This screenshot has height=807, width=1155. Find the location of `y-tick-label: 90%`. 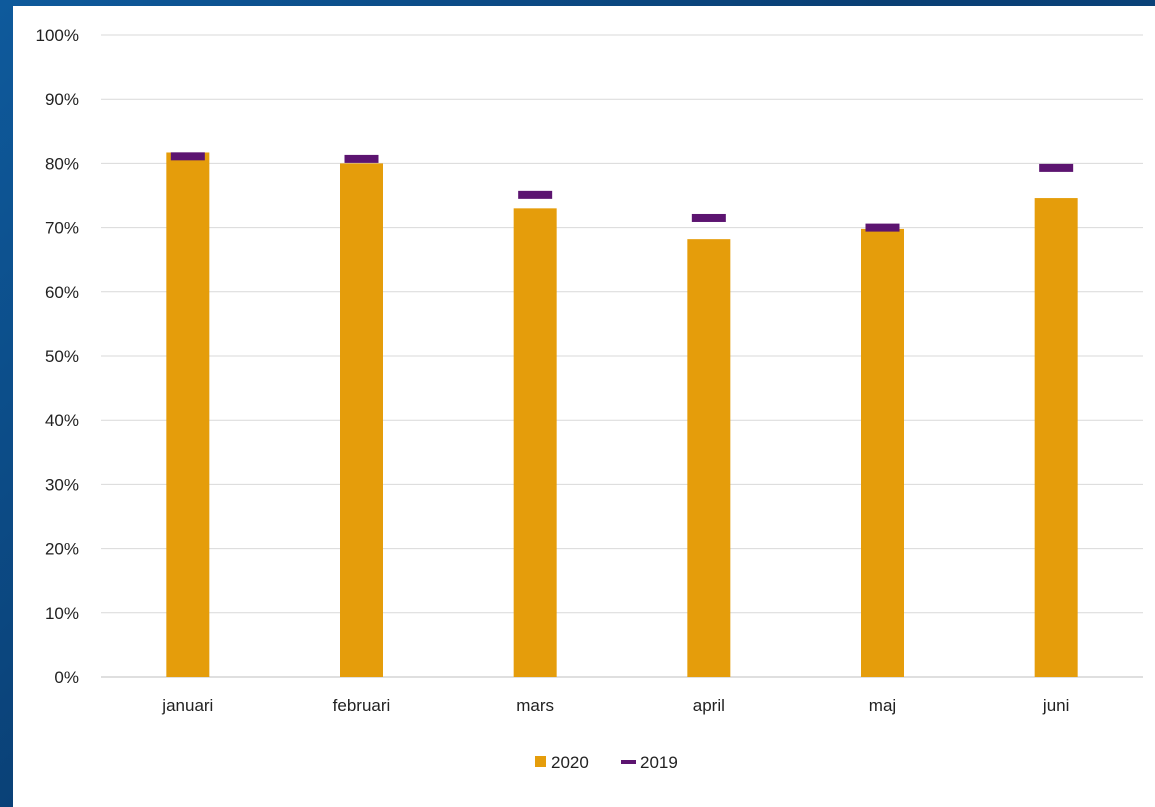

y-tick-label: 90% is located at coordinates (62, 99).